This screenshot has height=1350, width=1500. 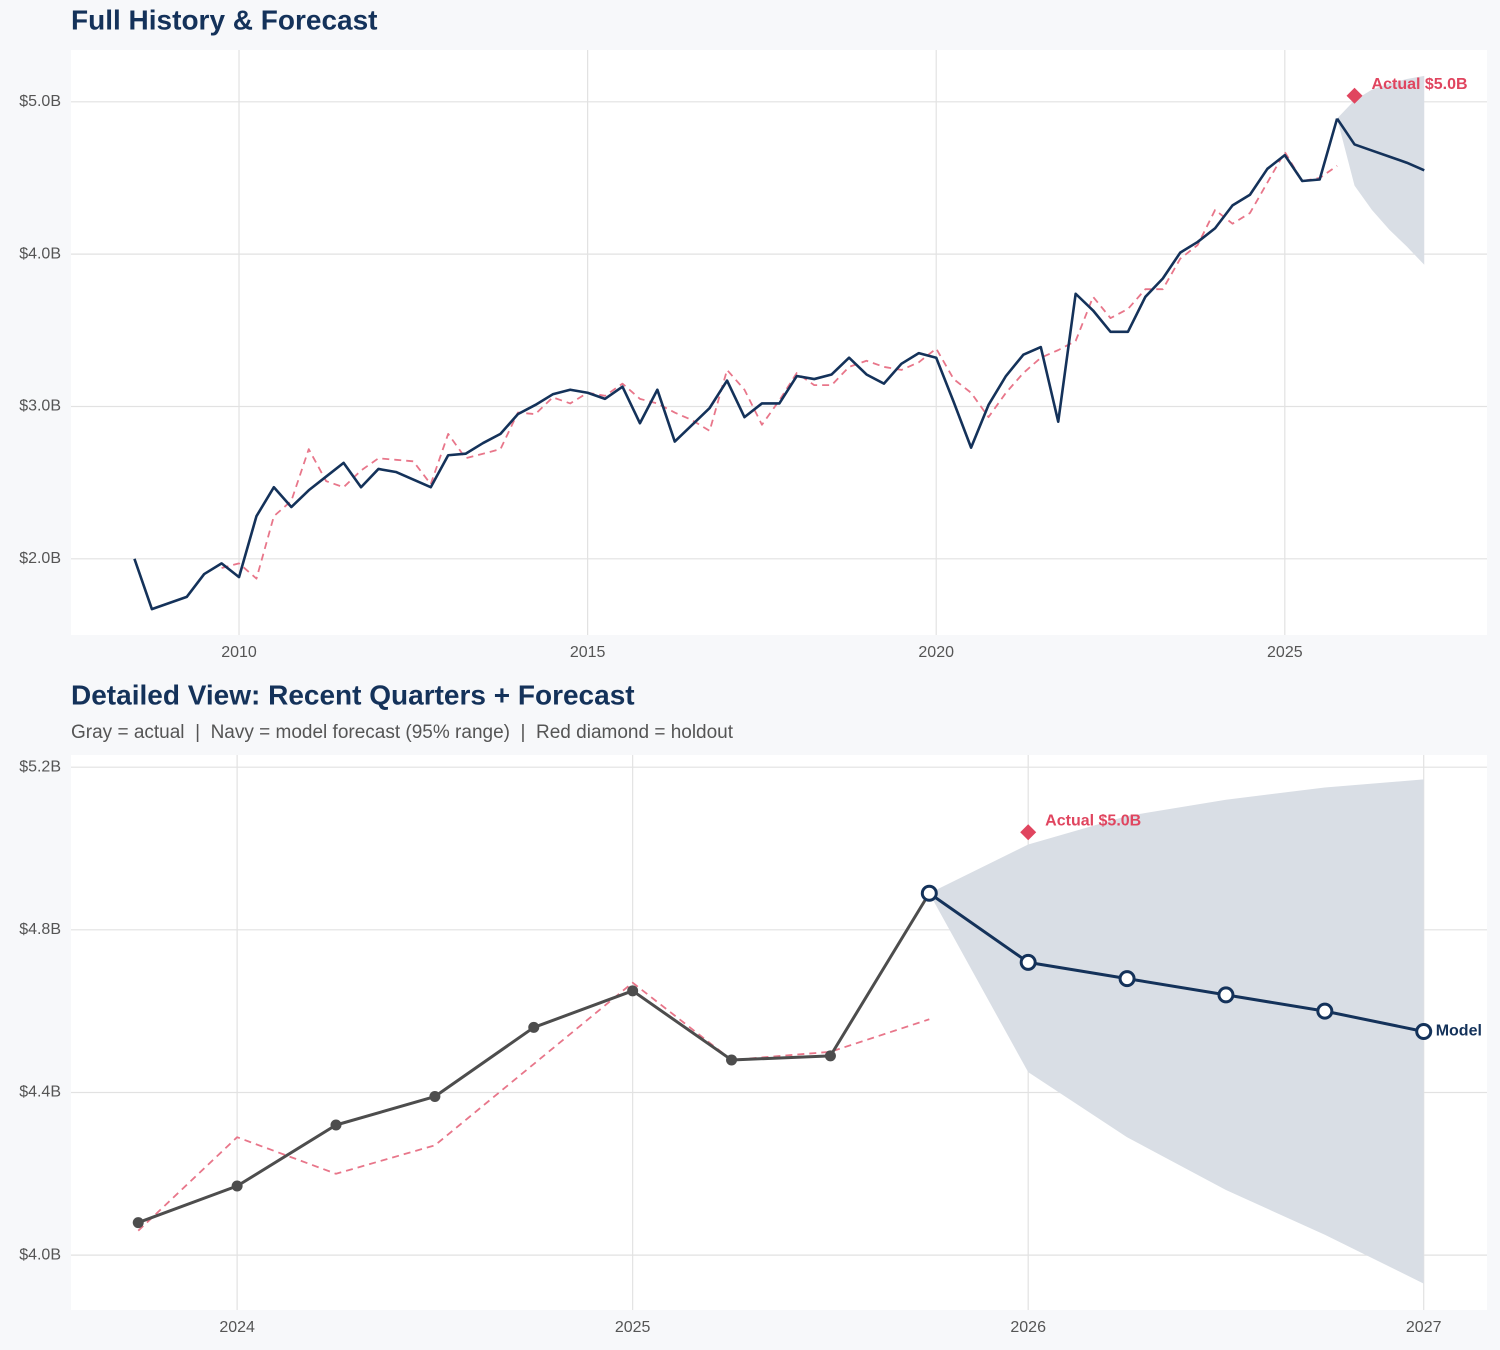 I want to click on chart-title: Full History & Forecast, so click(x=224, y=19).